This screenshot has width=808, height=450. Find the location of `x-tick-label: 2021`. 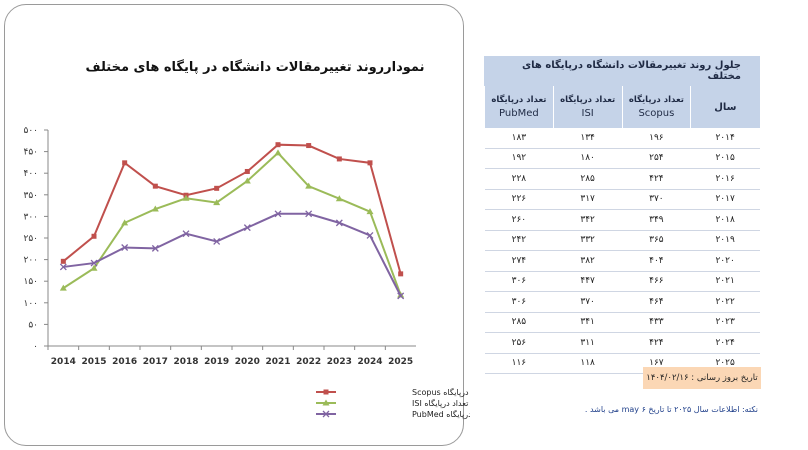

x-tick-label: 2021 is located at coordinates (277, 362).